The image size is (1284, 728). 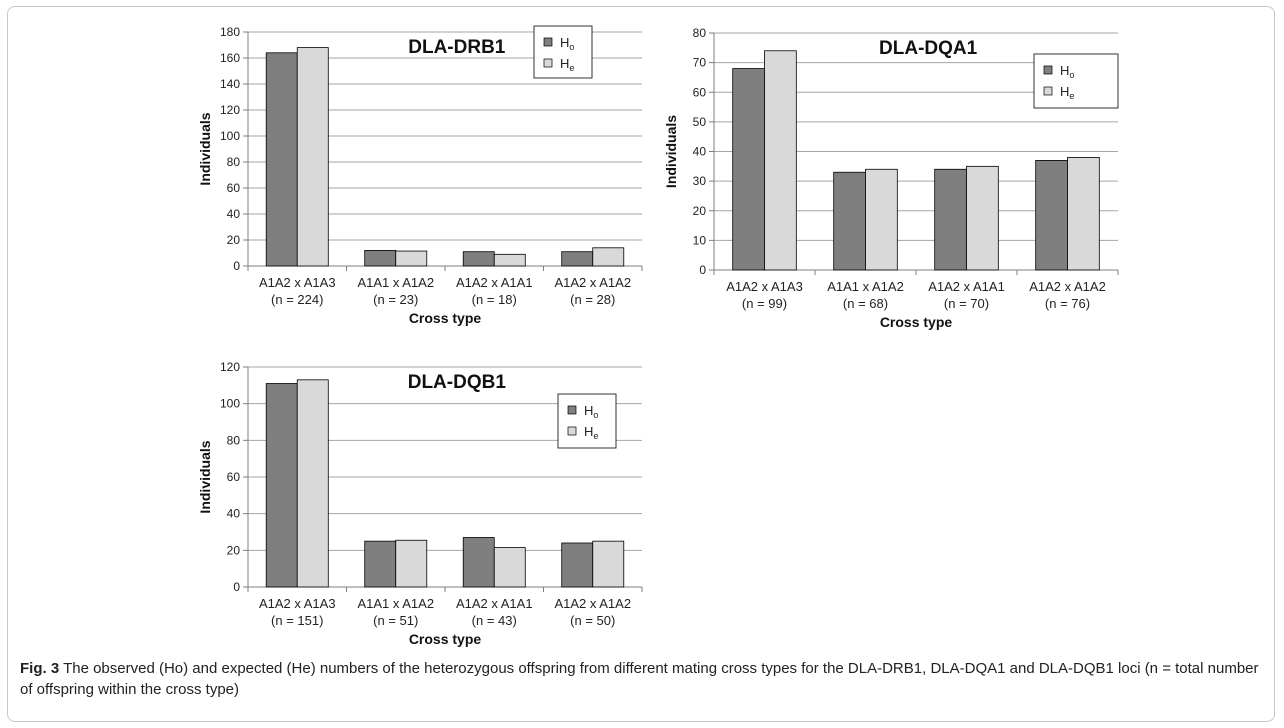 I want to click on x-category-n-label: (n = 43), so click(x=494, y=620).